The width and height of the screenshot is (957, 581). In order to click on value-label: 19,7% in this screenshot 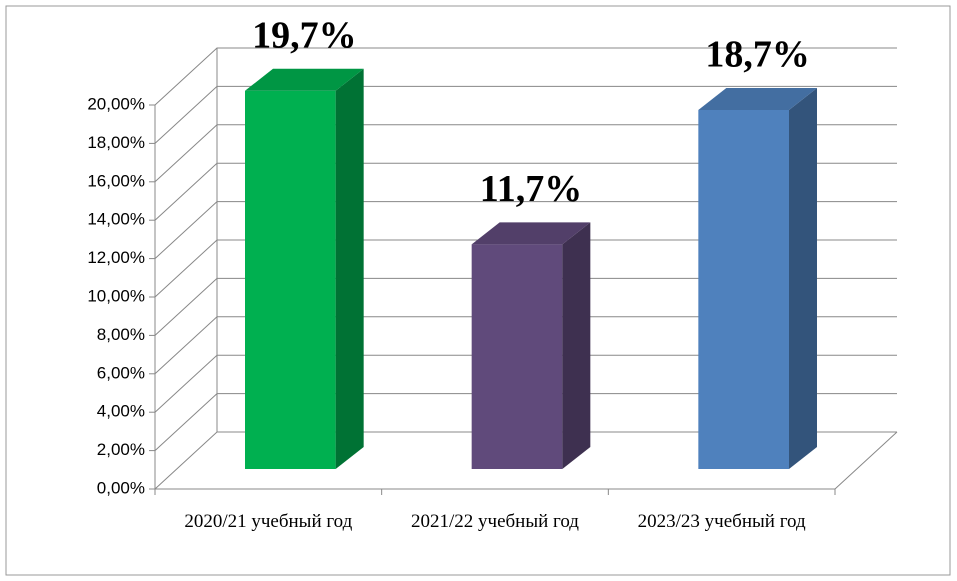, I will do `click(304, 35)`.